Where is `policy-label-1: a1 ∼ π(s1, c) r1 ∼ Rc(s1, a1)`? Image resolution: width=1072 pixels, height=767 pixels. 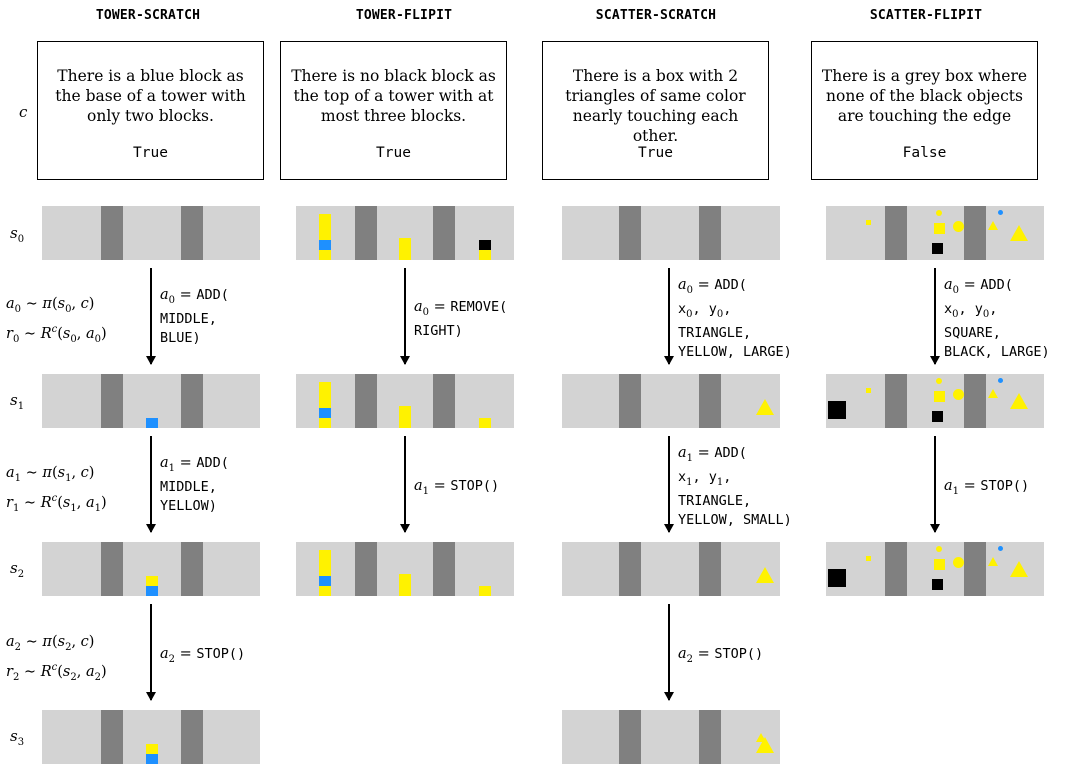 policy-label-1: a1 ∼ π(s1, c) r1 ∼ Rc(s1, a1) is located at coordinates (56, 489).